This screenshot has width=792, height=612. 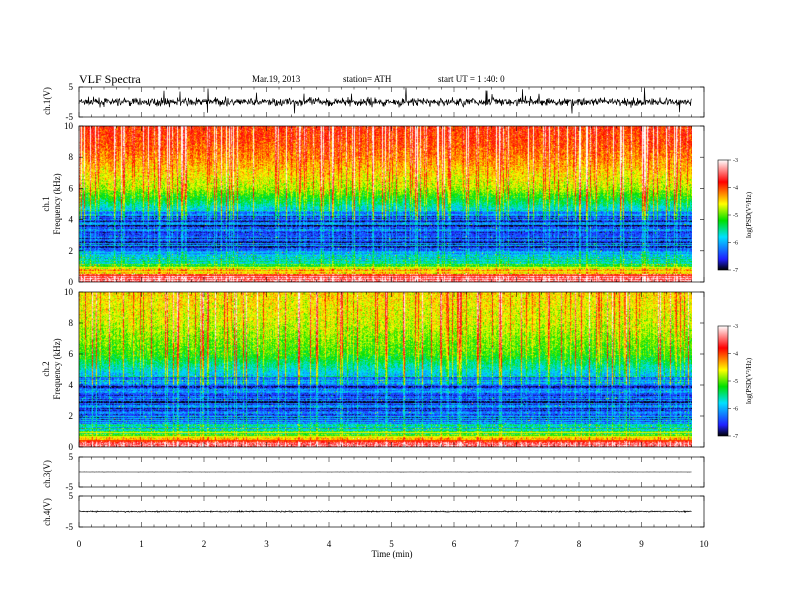 What do you see at coordinates (641, 544) in the screenshot?
I see `x-tick-label: 9` at bounding box center [641, 544].